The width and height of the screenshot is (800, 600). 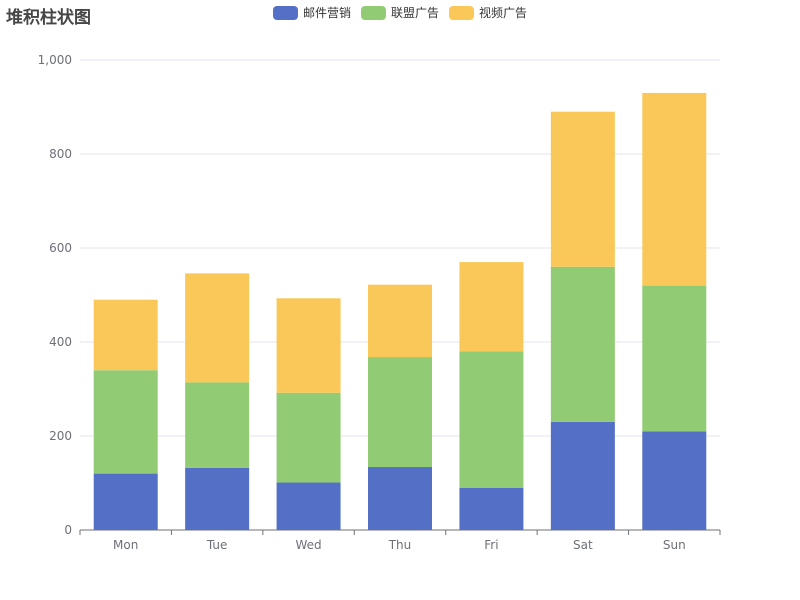 I want to click on legend-item: 联盟广告, so click(x=399, y=12).